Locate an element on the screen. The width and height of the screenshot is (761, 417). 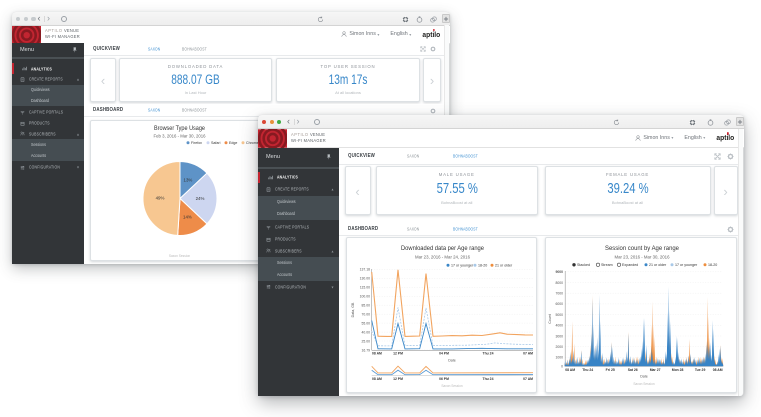
svg-text: 16.79 is located at coordinates (365, 350).